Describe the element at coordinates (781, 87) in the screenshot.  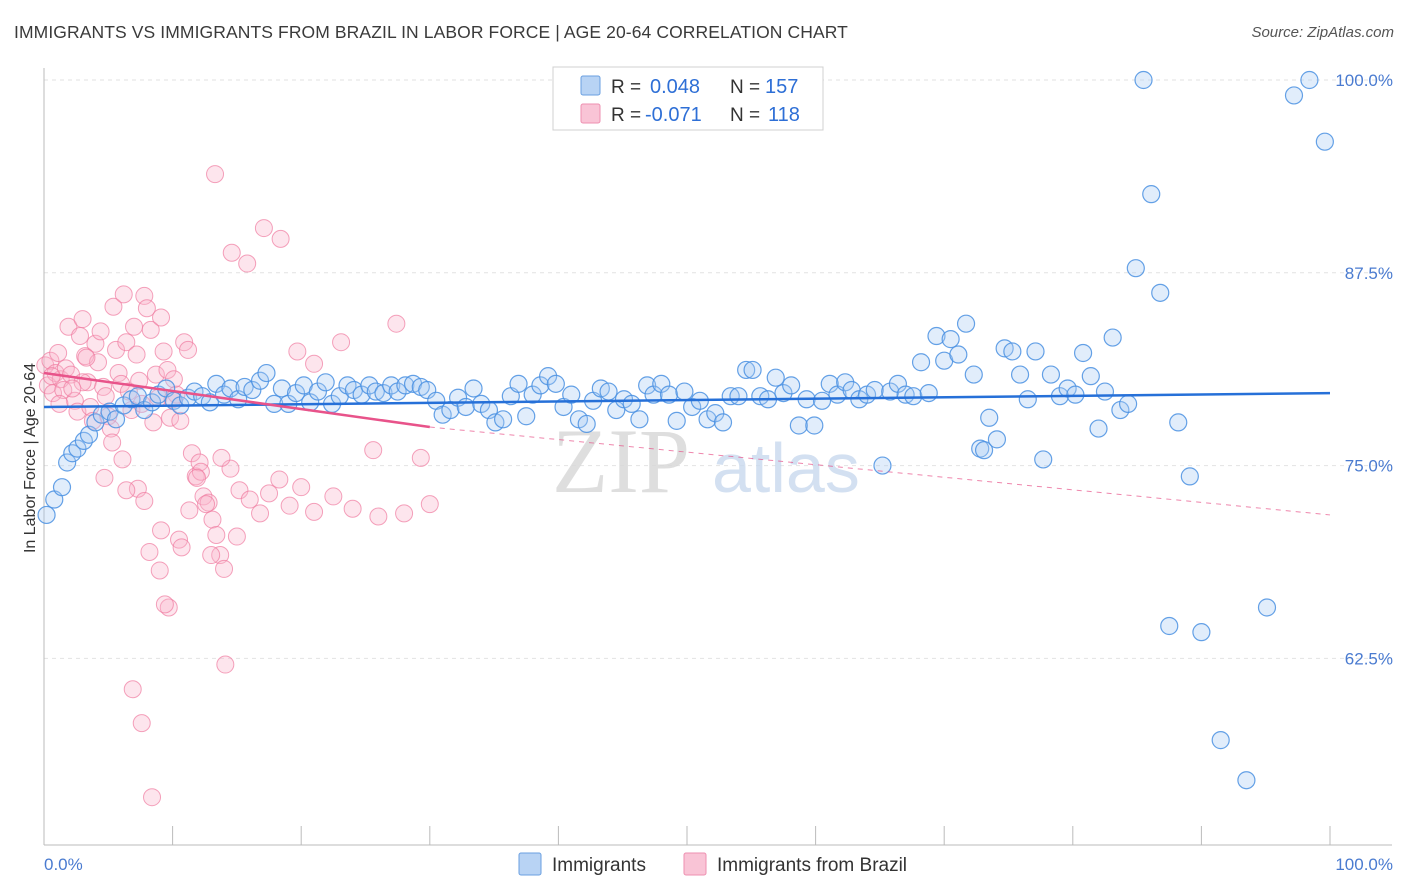
I see `legend-n-value-immigrants: 157` at that location.